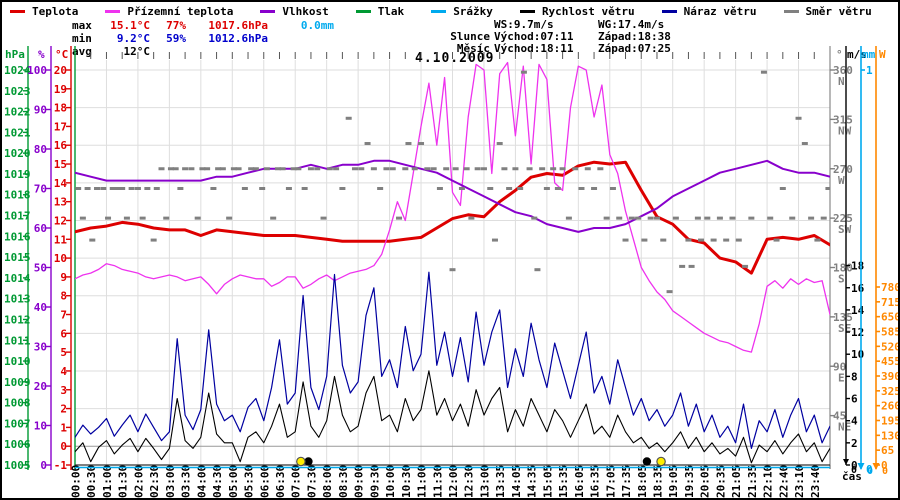 The image size is (900, 500). Describe the element at coordinates (17, 423) in the screenshot. I see `svg-text: 1007` at that location.